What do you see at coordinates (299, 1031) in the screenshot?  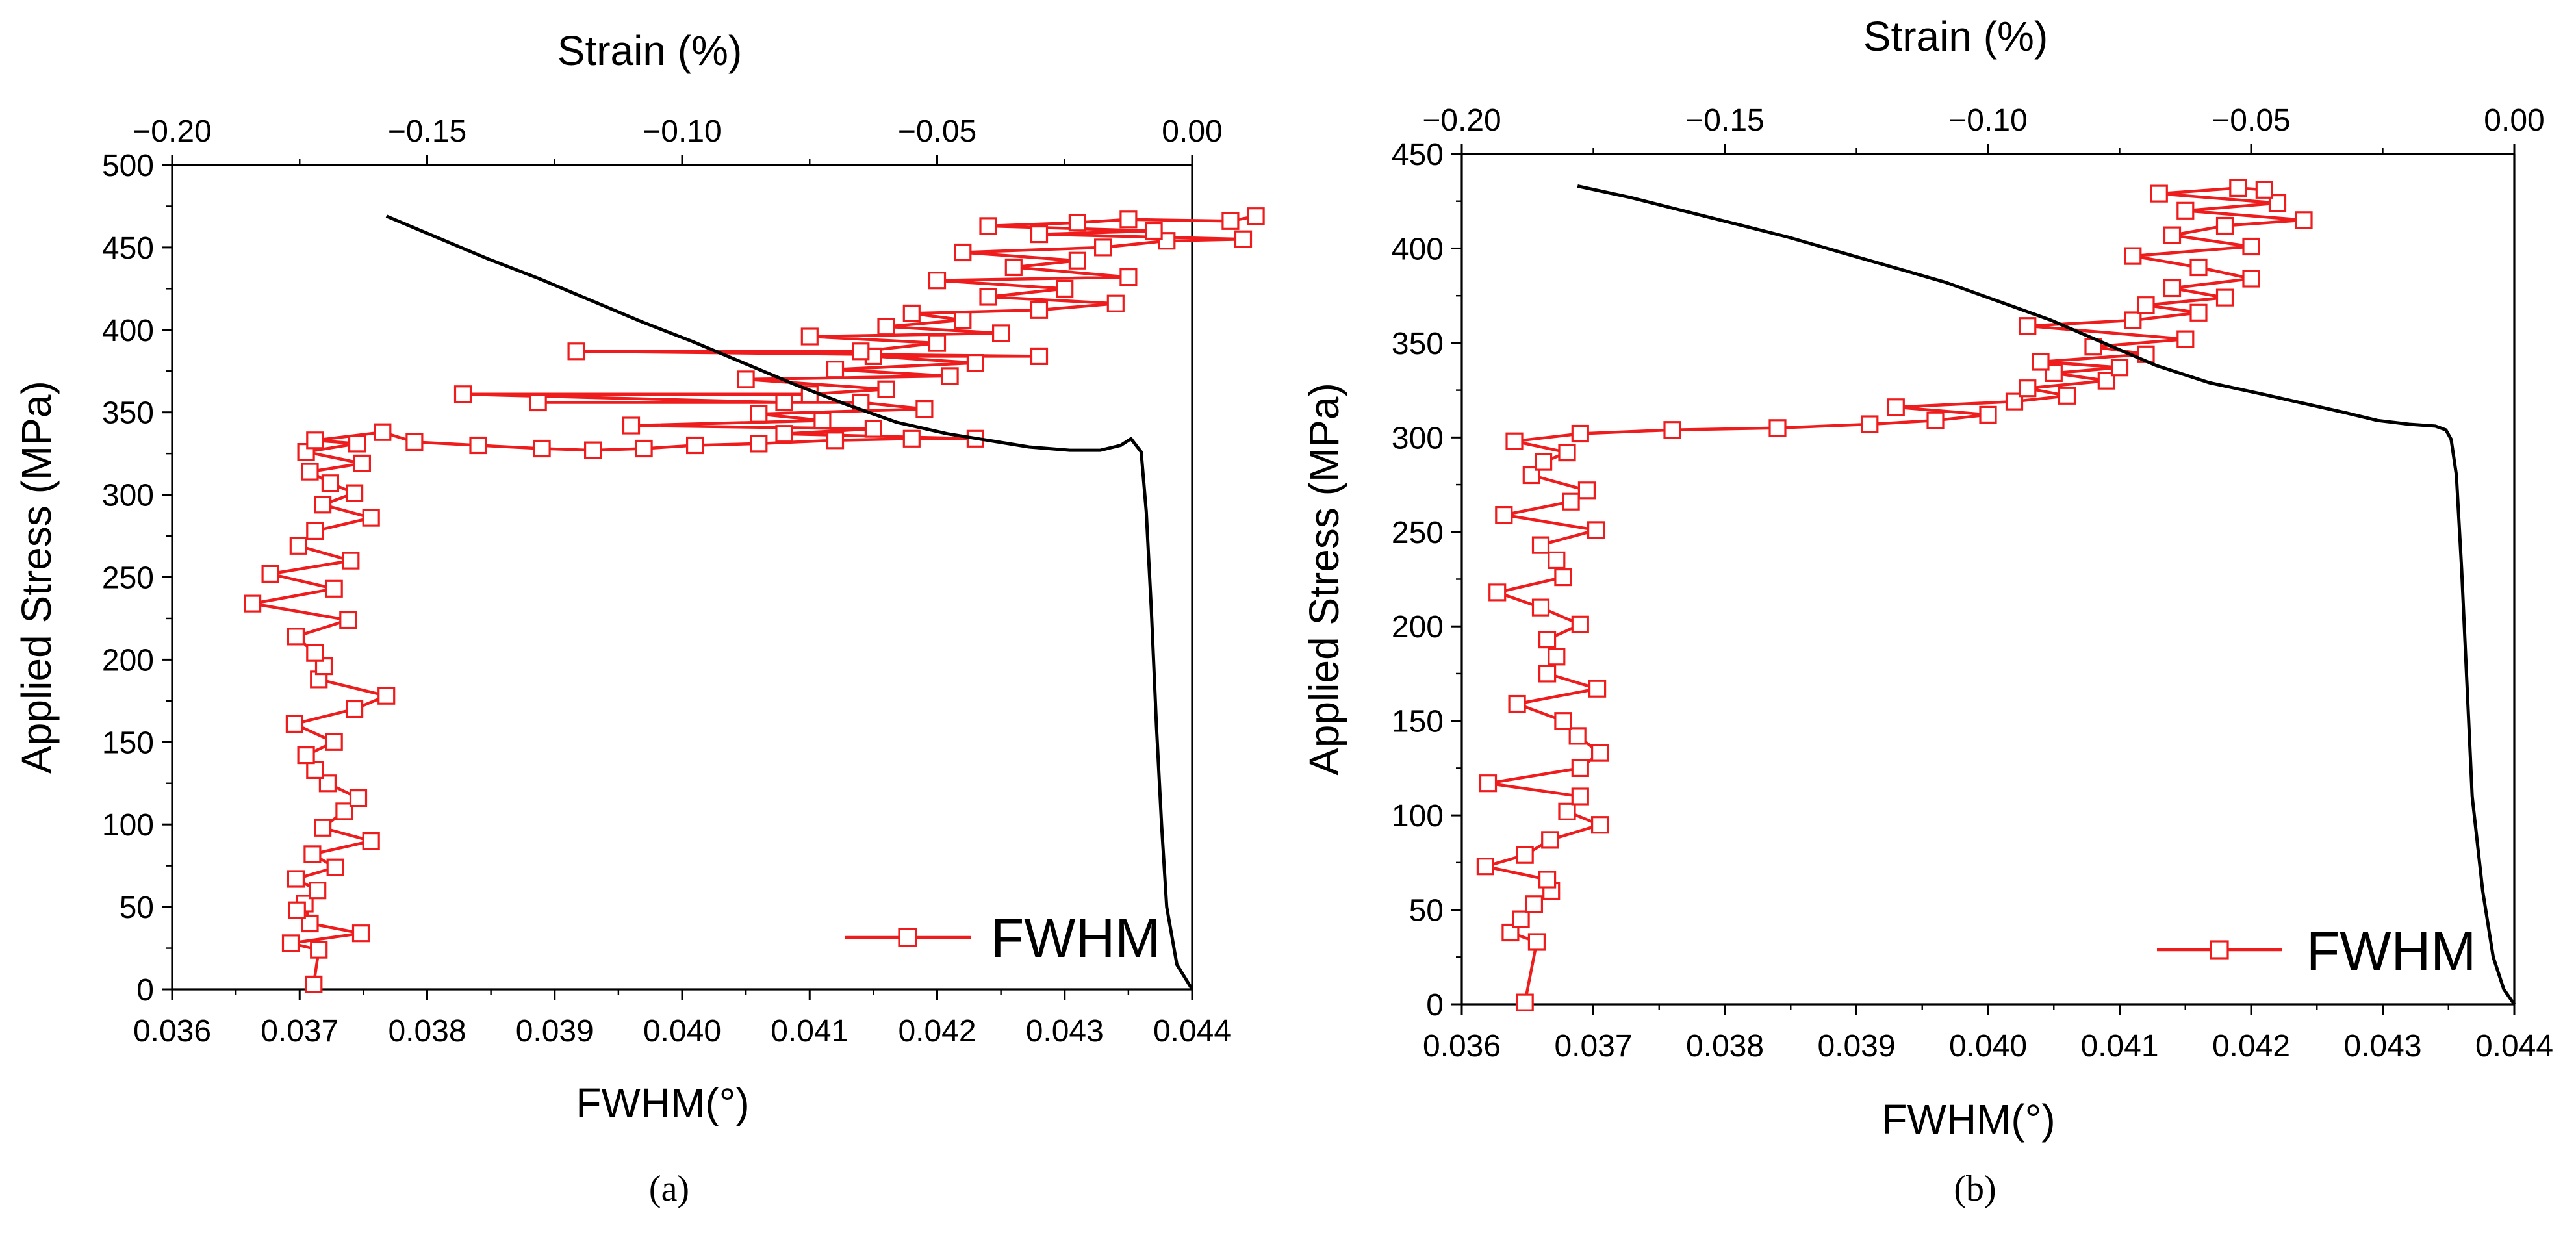 I see `x-tick-label: 0.037` at bounding box center [299, 1031].